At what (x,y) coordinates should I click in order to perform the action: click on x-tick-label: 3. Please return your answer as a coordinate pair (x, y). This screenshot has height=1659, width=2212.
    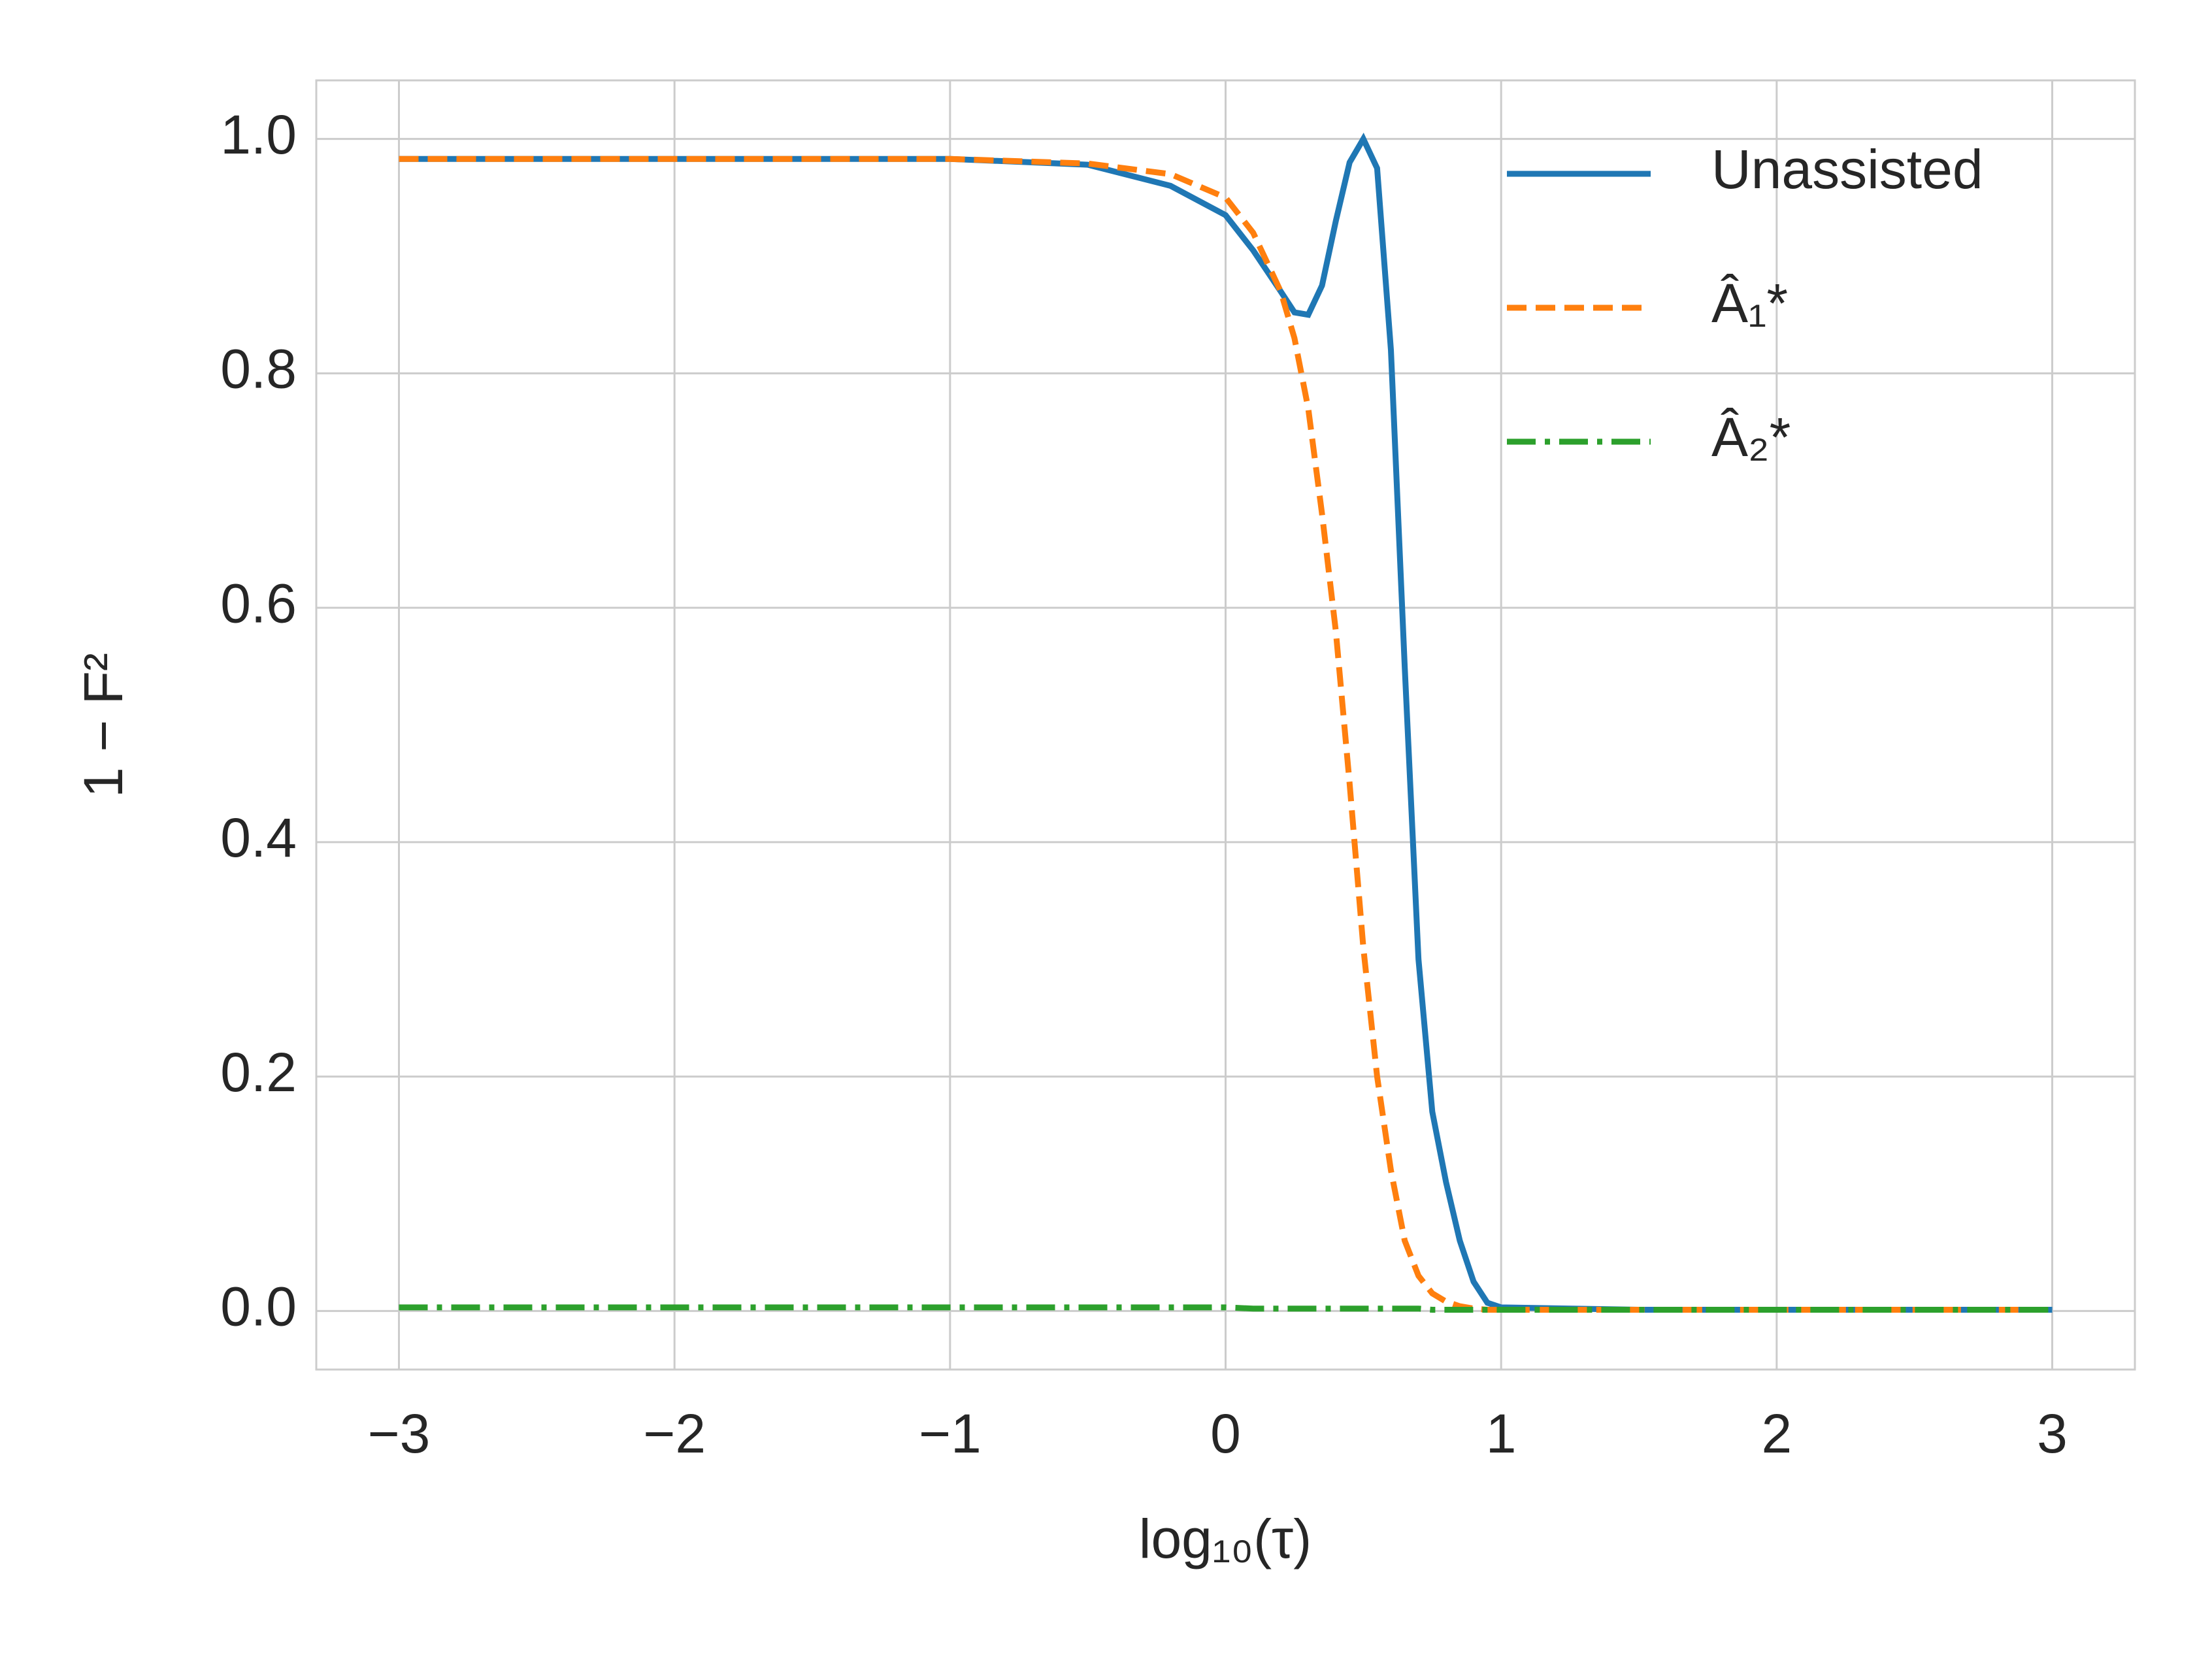
    Looking at the image, I should click on (2052, 1433).